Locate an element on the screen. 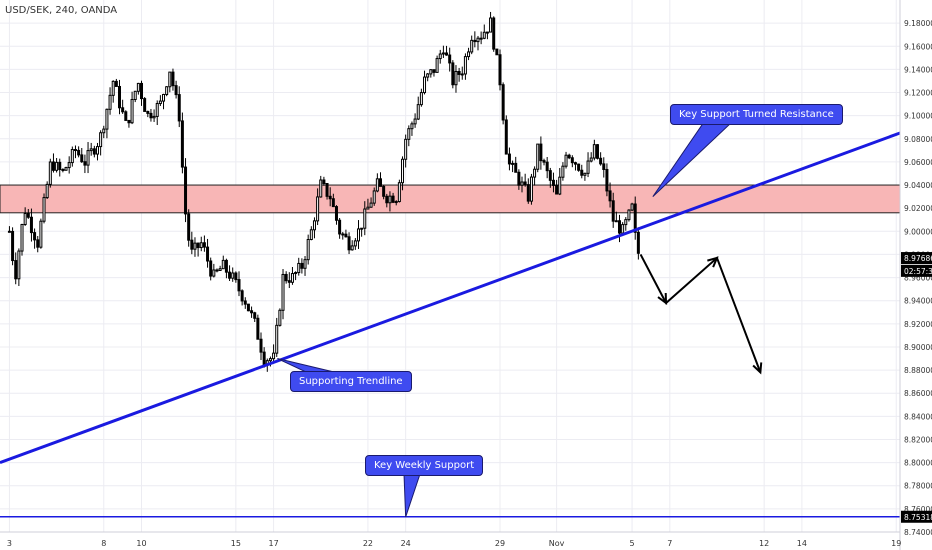  y-tick-label: 9.12000 is located at coordinates (918, 93).